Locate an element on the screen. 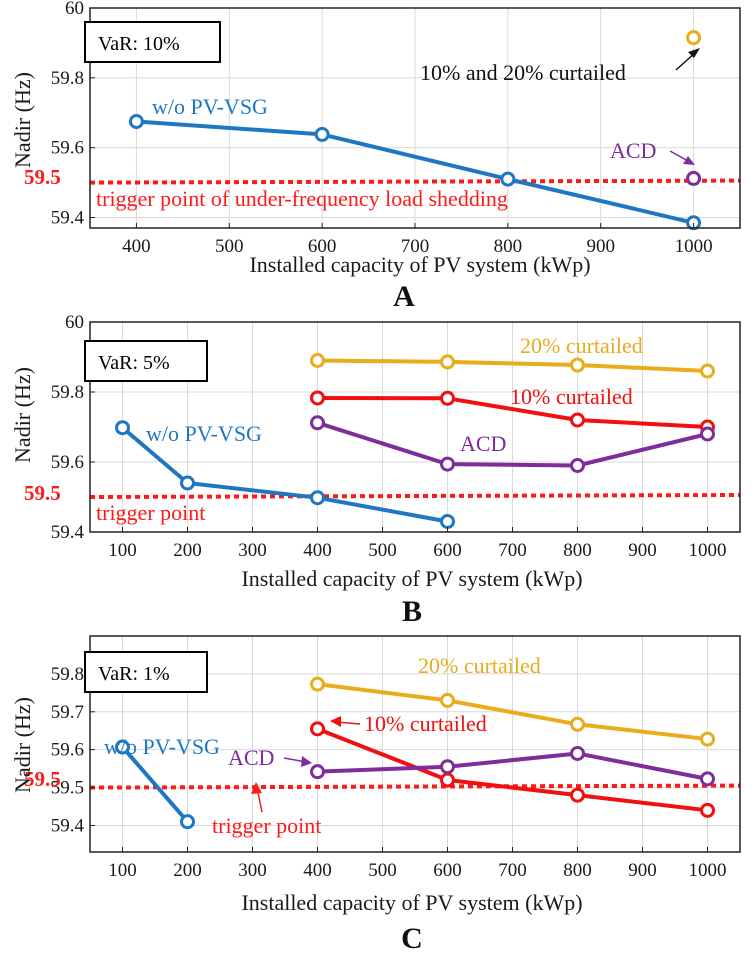 The height and width of the screenshot is (955, 754). panel-a-label-curtailed: 10% and 20% curtailed is located at coordinates (523, 72).